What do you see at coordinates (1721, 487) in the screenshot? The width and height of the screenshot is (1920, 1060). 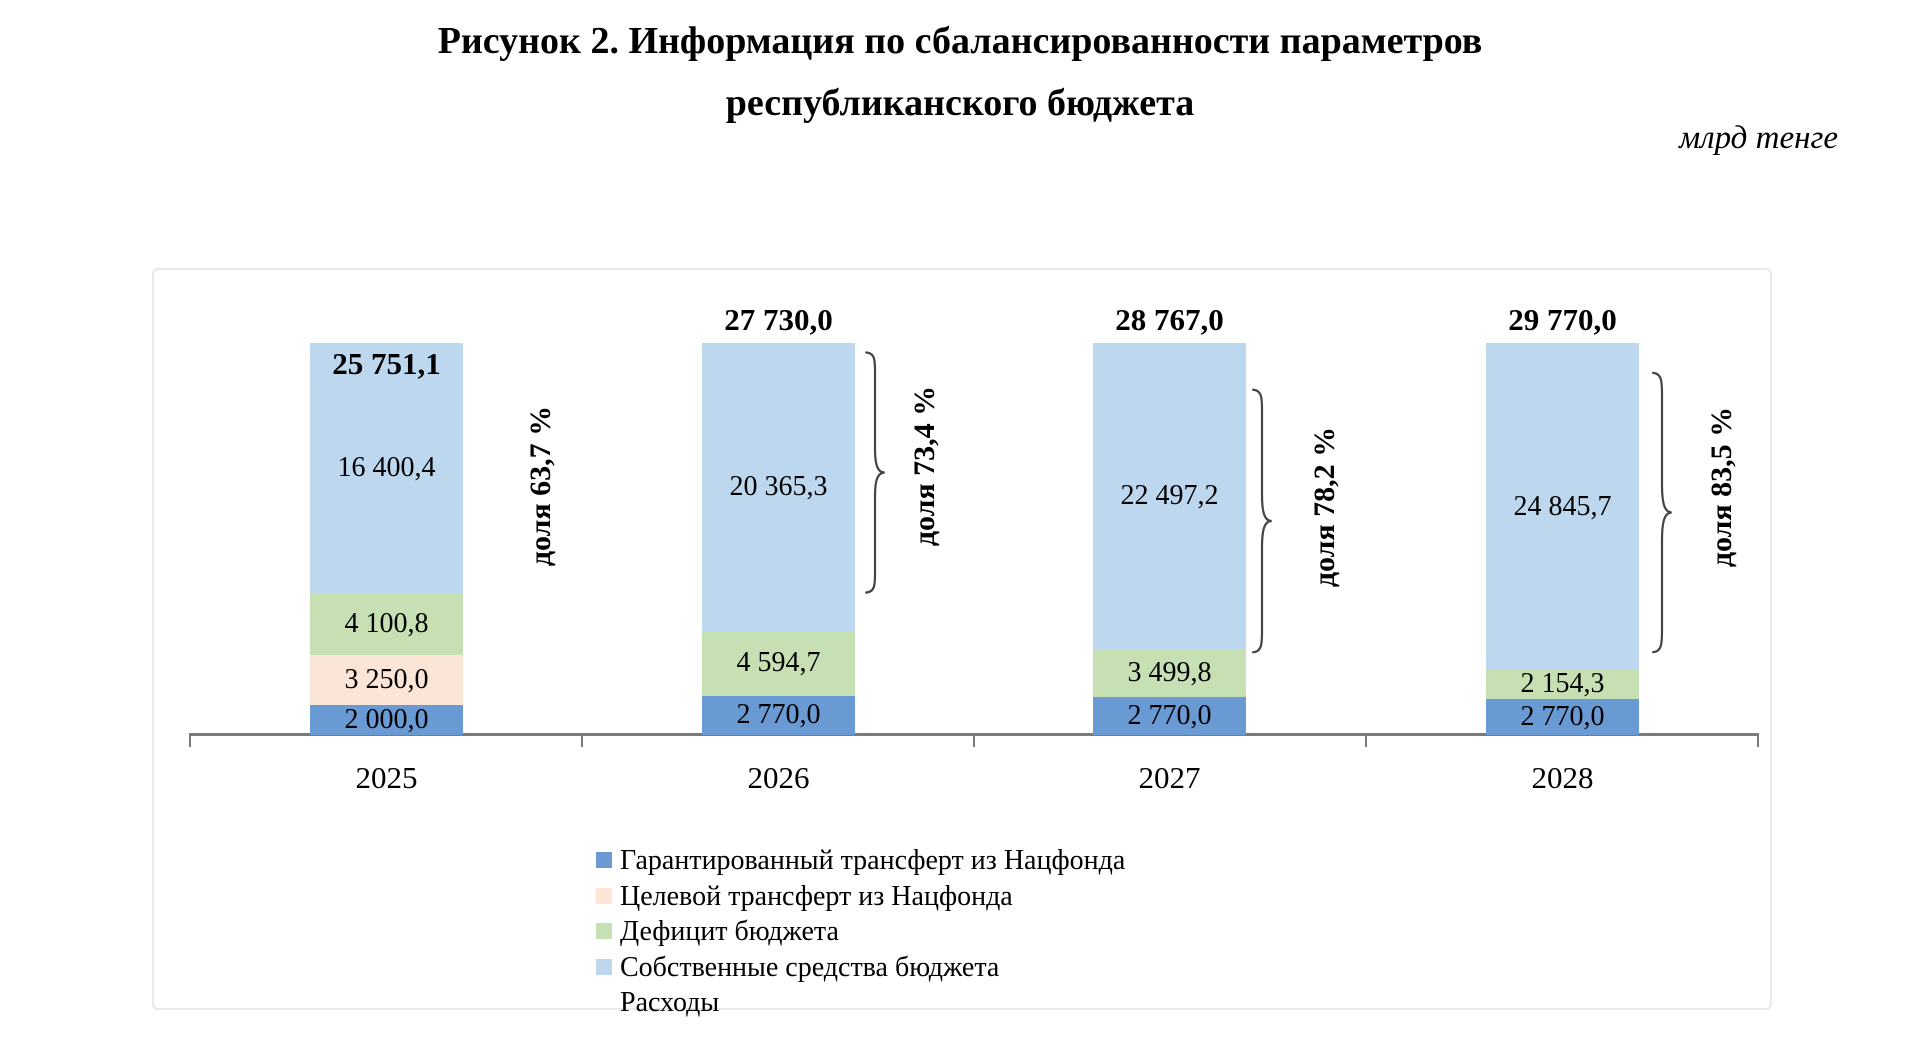 I see `share-label-2028: доля 83,5 %` at bounding box center [1721, 487].